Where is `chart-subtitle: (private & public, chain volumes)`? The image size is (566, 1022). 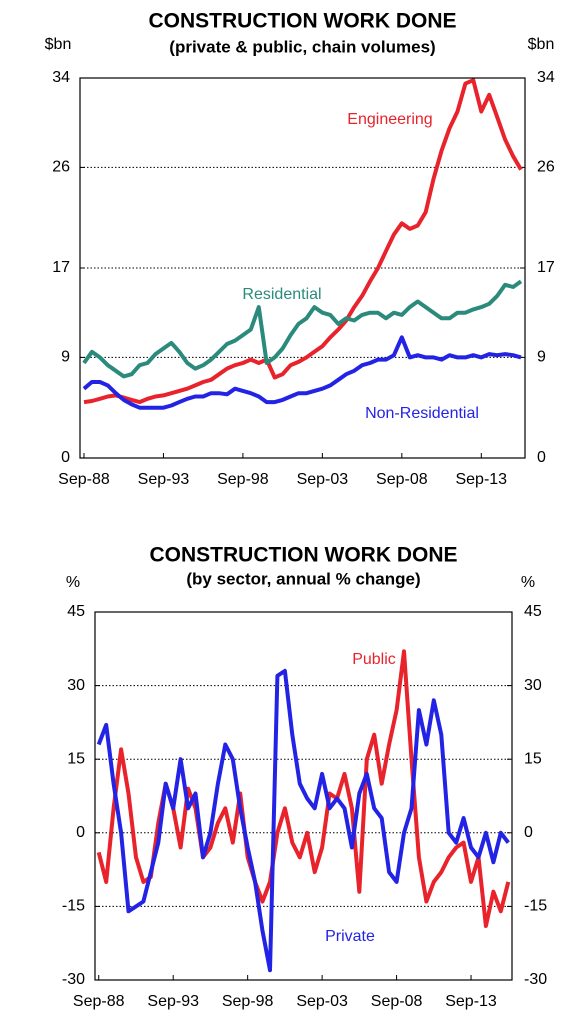
chart-subtitle: (private & public, chain volumes) is located at coordinates (302, 46).